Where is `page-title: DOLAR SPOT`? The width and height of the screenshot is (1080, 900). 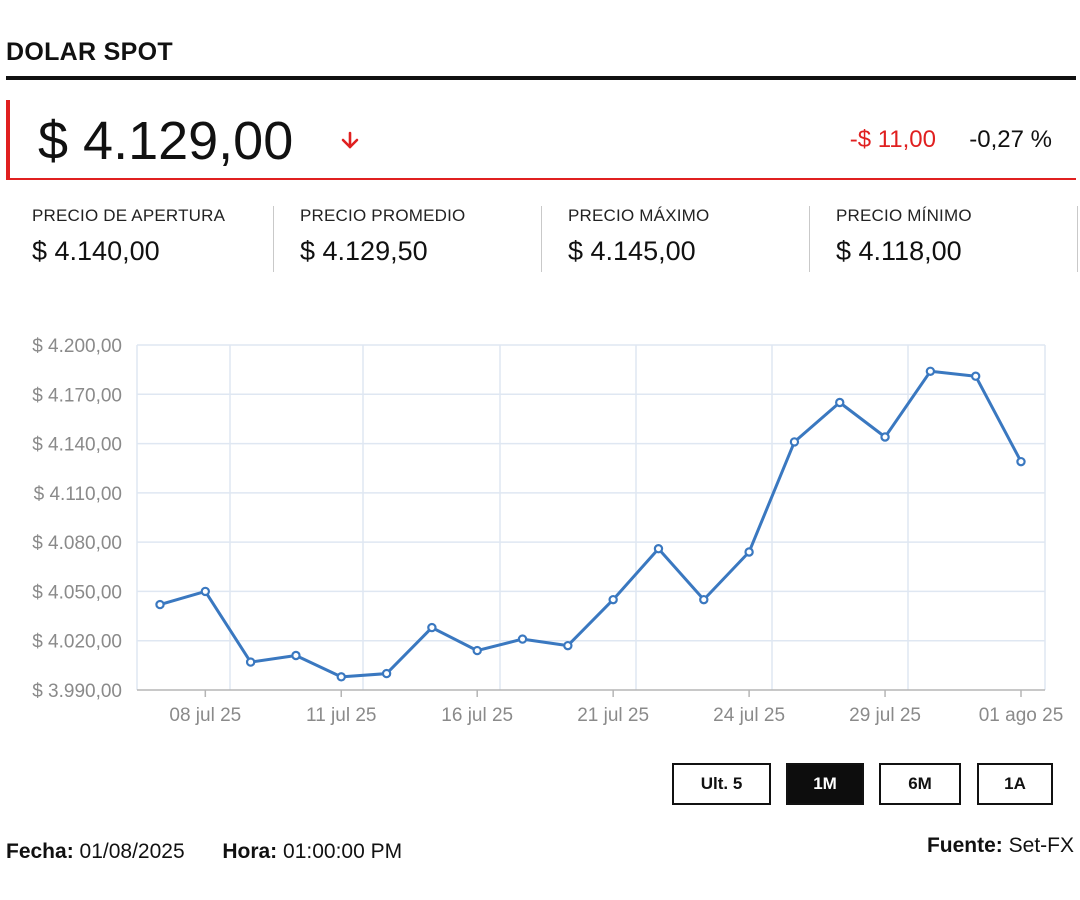
page-title: DOLAR SPOT is located at coordinates (89, 52).